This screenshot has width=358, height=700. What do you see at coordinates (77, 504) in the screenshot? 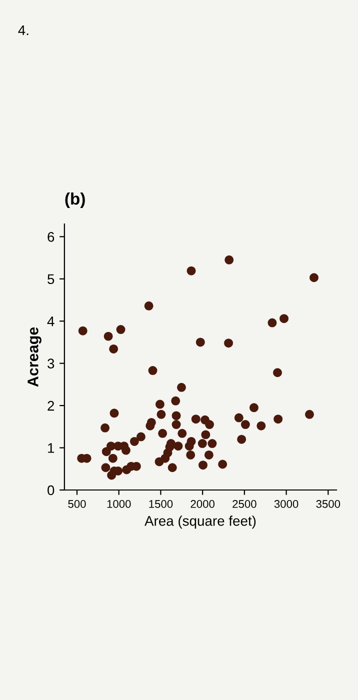
I see `x-tick-label: 500` at bounding box center [77, 504].